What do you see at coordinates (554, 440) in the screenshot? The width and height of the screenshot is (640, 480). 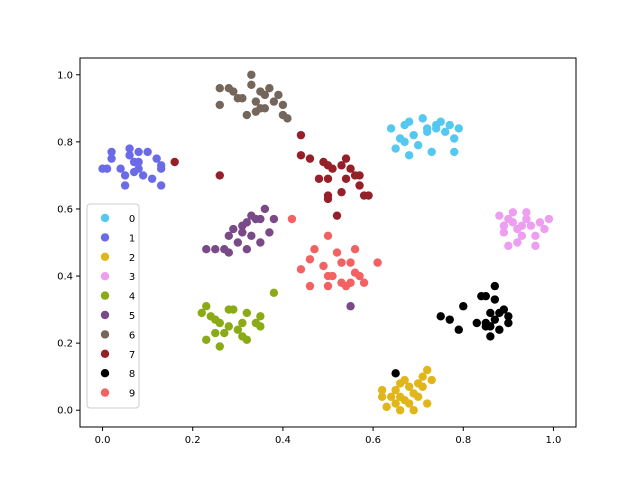 I see `x-tick-label: 1.0` at bounding box center [554, 440].